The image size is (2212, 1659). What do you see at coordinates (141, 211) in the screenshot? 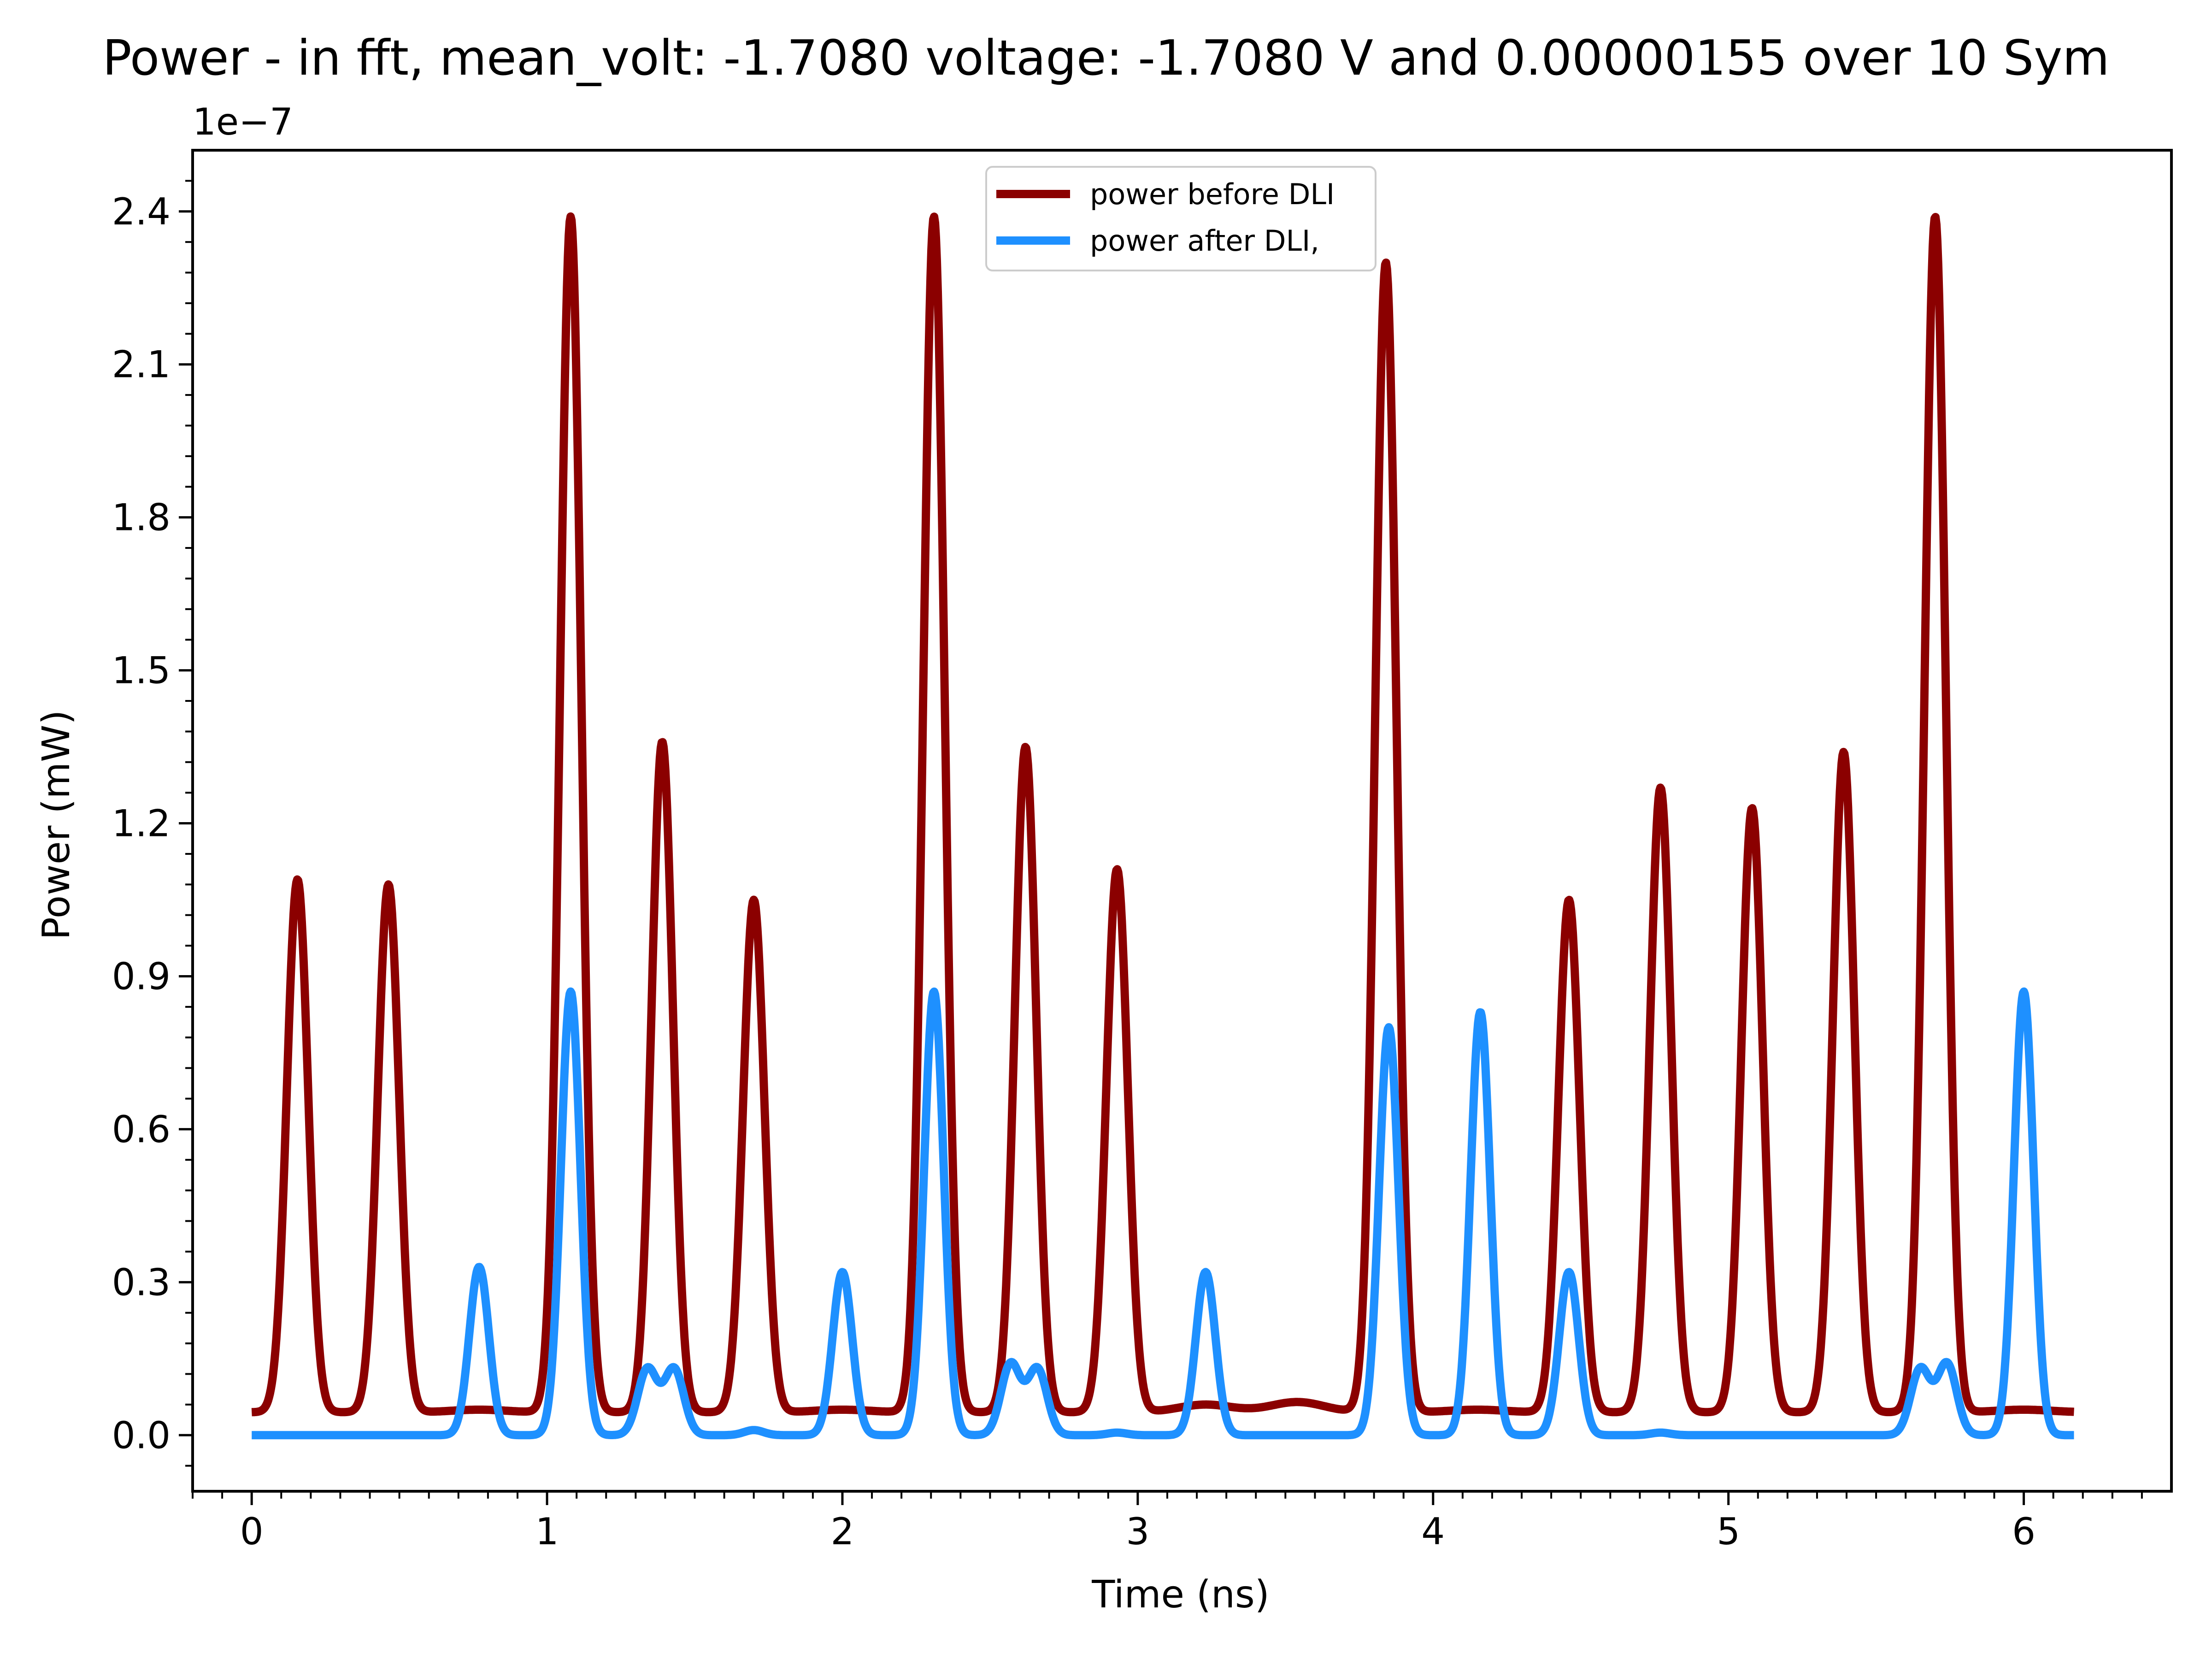
I see `y-tick-label: 2.4` at bounding box center [141, 211].